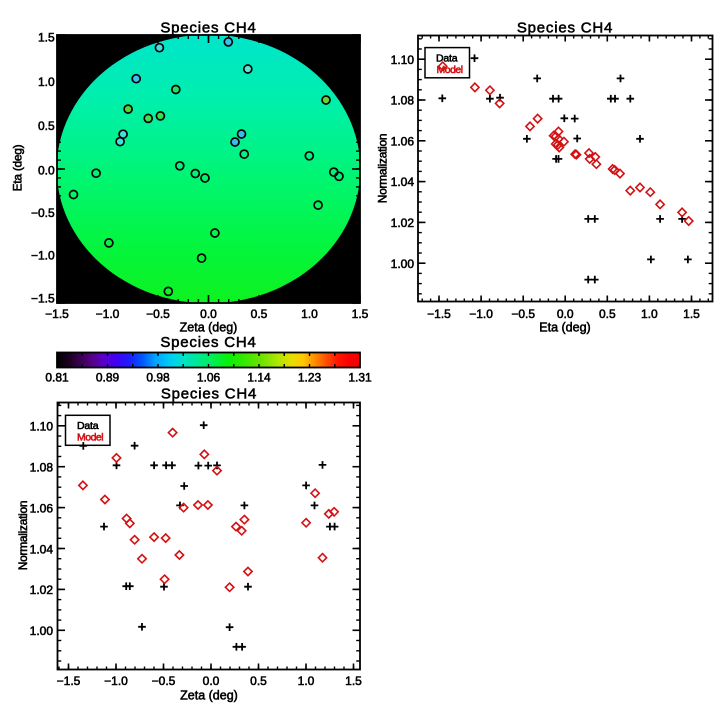  What do you see at coordinates (108, 378) in the screenshot?
I see `svg-text: 0.89` at bounding box center [108, 378].